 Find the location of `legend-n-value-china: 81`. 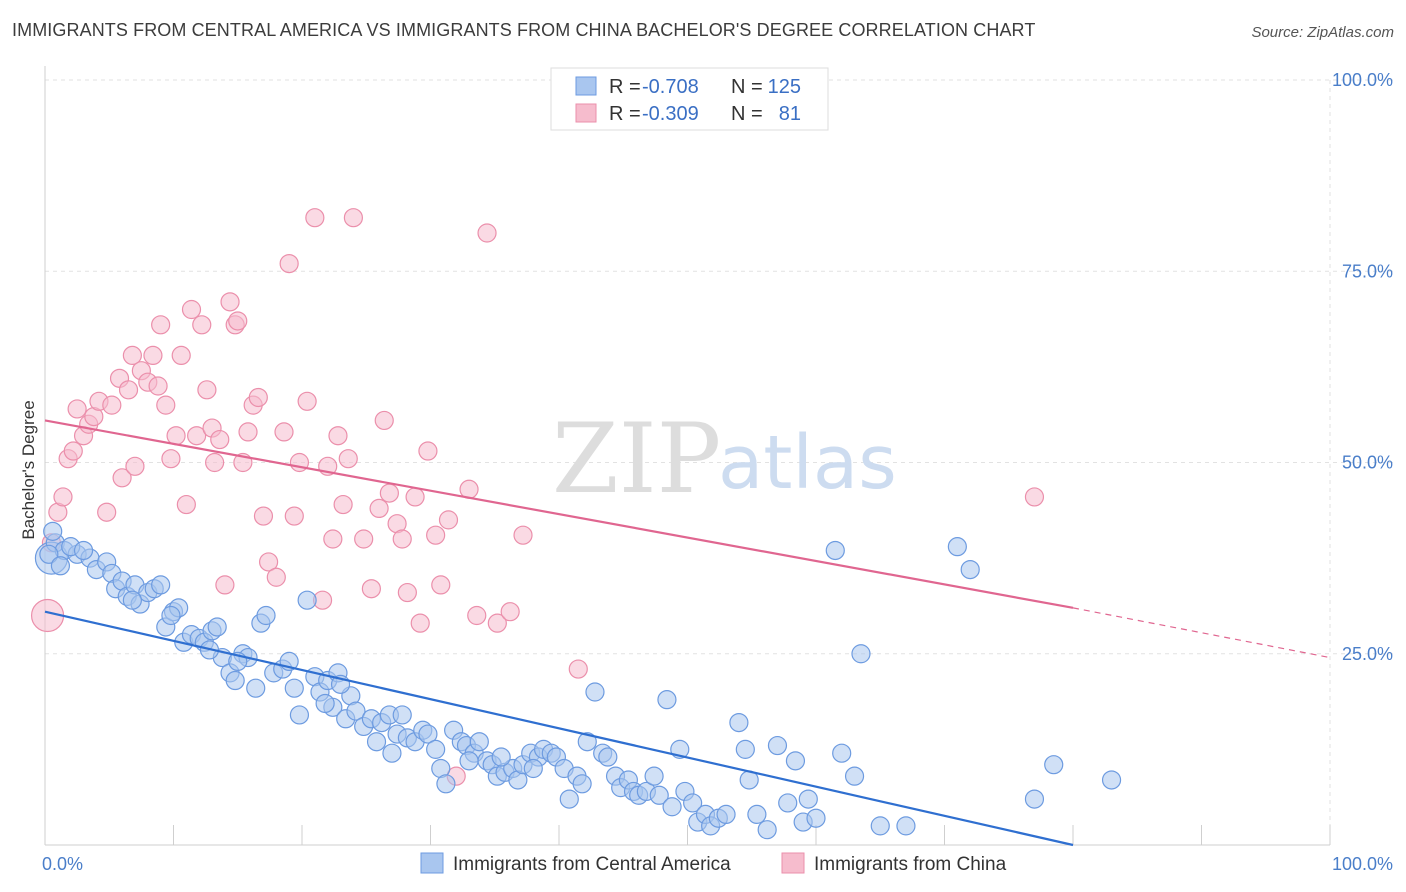

legend-n-value-china: 81 is located at coordinates (790, 114).